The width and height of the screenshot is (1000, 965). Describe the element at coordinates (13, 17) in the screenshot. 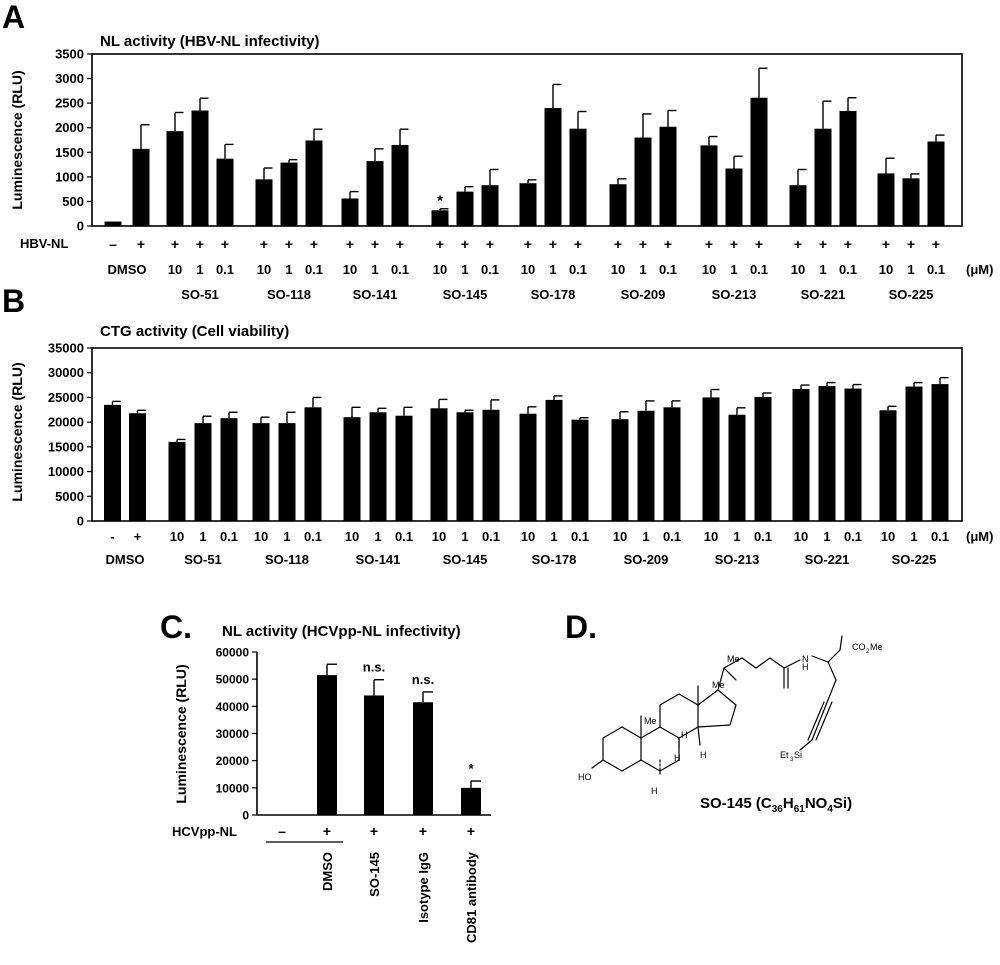

I see `panel-letter-a: A` at that location.